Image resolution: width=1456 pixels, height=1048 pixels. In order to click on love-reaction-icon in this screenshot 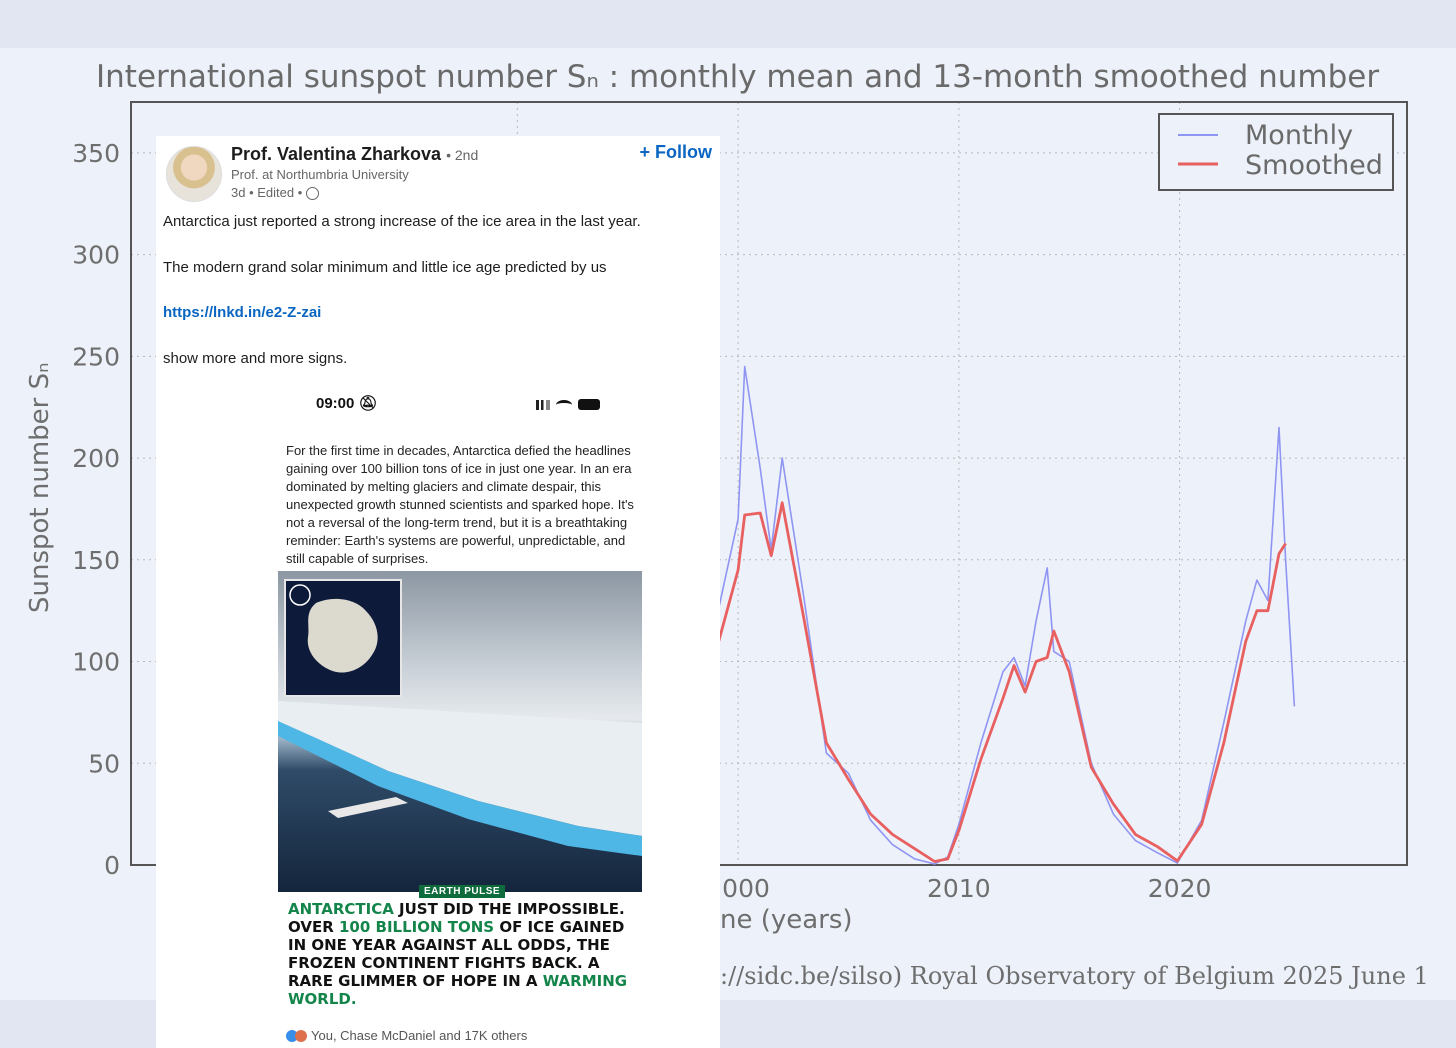, I will do `click(301, 1036)`.